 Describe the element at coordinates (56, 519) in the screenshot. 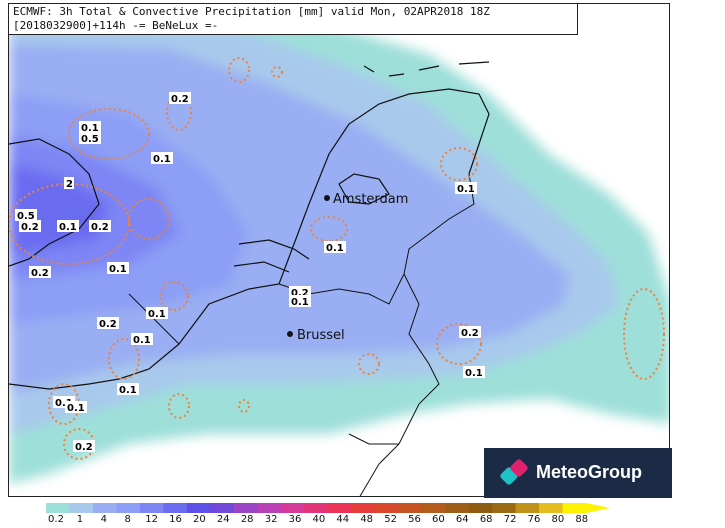

I see `legend-tick-label: 0.2` at that location.